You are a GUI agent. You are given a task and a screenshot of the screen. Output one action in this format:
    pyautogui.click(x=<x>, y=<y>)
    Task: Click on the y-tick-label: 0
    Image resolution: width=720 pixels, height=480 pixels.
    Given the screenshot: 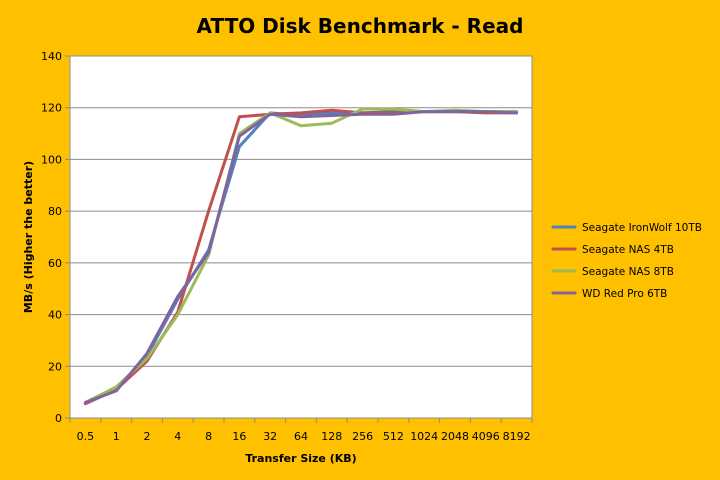 What is the action you would take?
    pyautogui.click(x=58, y=418)
    